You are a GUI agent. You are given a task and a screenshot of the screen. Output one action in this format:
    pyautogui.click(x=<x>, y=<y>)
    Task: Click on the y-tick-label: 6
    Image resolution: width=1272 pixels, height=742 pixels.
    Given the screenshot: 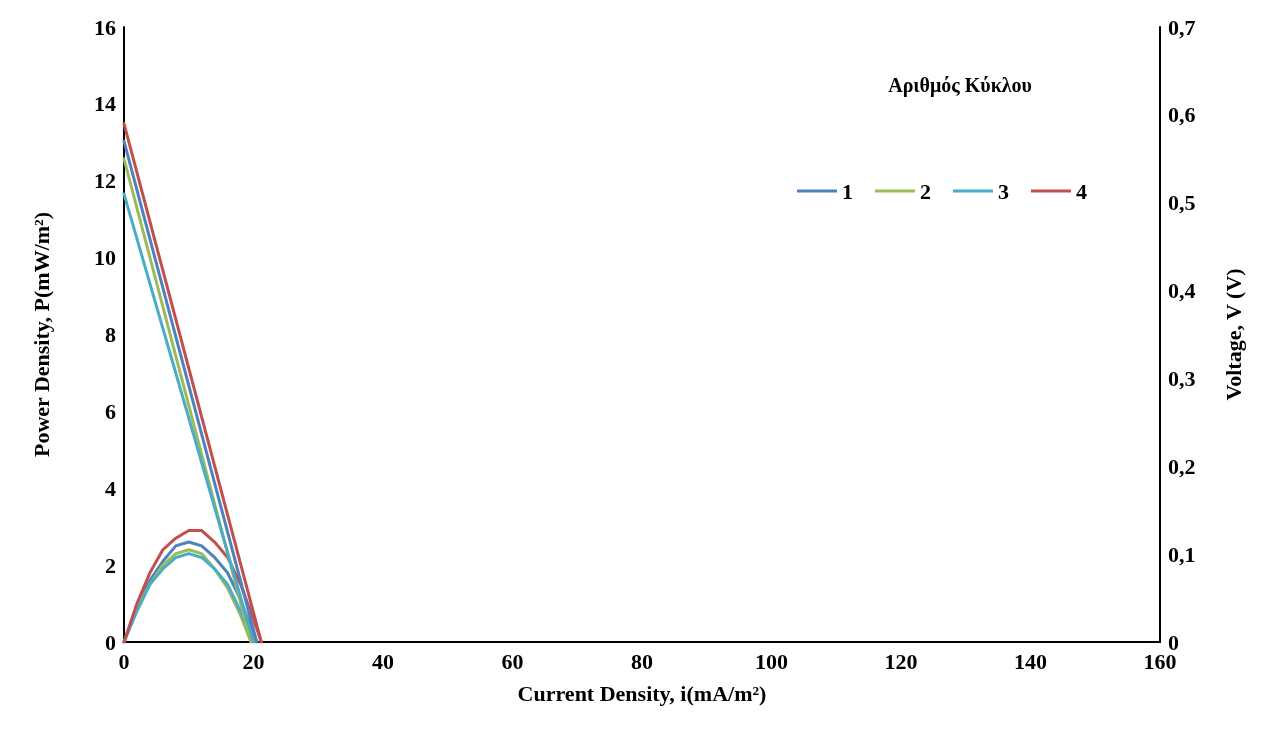 What is the action you would take?
    pyautogui.click(x=110, y=411)
    